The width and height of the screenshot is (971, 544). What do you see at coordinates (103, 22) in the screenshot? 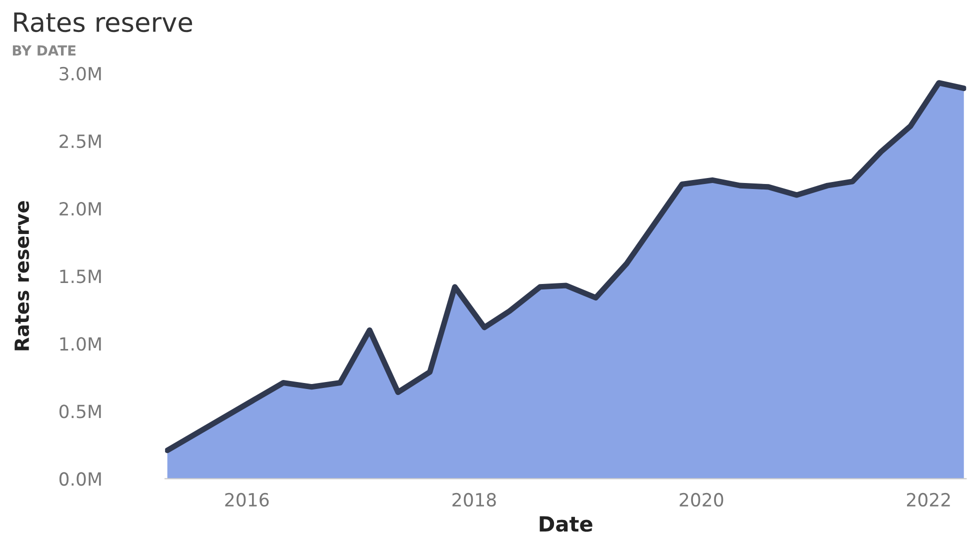
I see `chart-title: Rates reserve` at bounding box center [103, 22].